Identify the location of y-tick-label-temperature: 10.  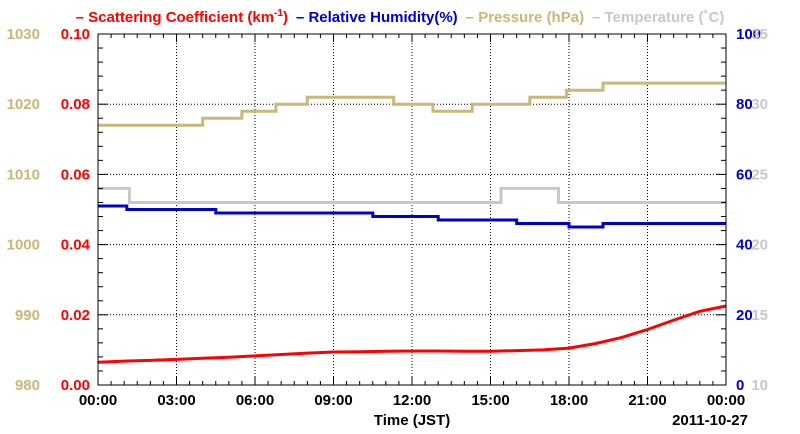
(759, 385).